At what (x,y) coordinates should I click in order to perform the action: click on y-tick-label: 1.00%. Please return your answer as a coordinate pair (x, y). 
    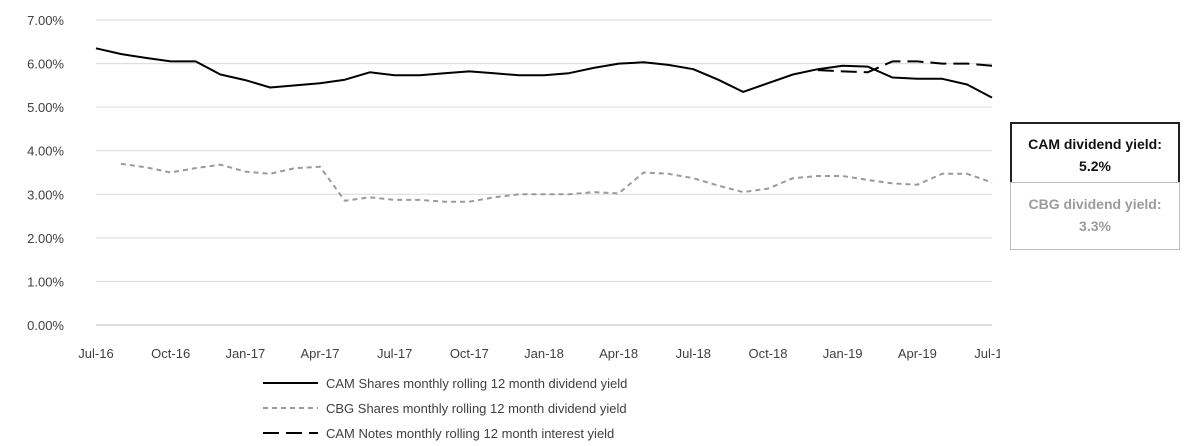
    Looking at the image, I should click on (45, 281).